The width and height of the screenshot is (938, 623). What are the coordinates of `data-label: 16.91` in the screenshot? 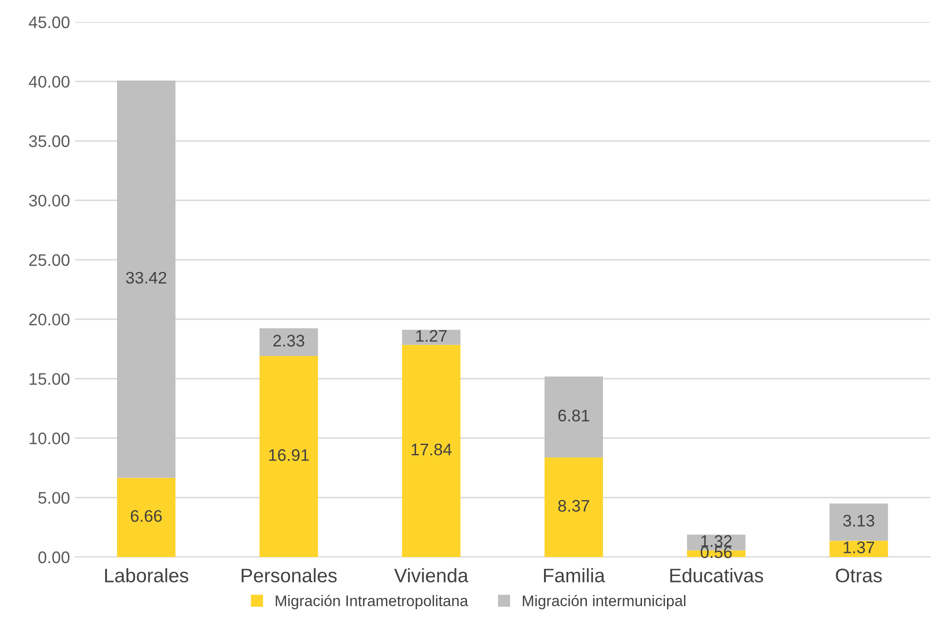 It's located at (289, 455).